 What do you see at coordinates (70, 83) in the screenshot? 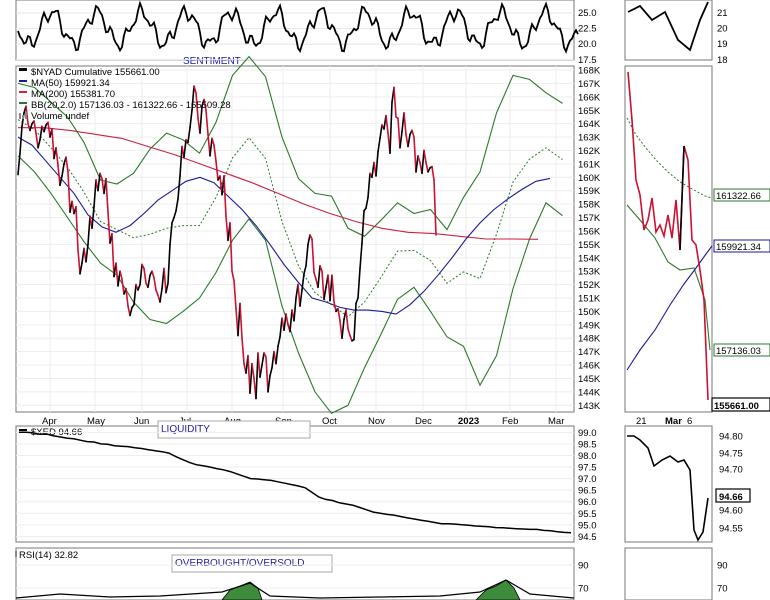
I see `legend-ma50: MA(50) 159921.34` at bounding box center [70, 83].